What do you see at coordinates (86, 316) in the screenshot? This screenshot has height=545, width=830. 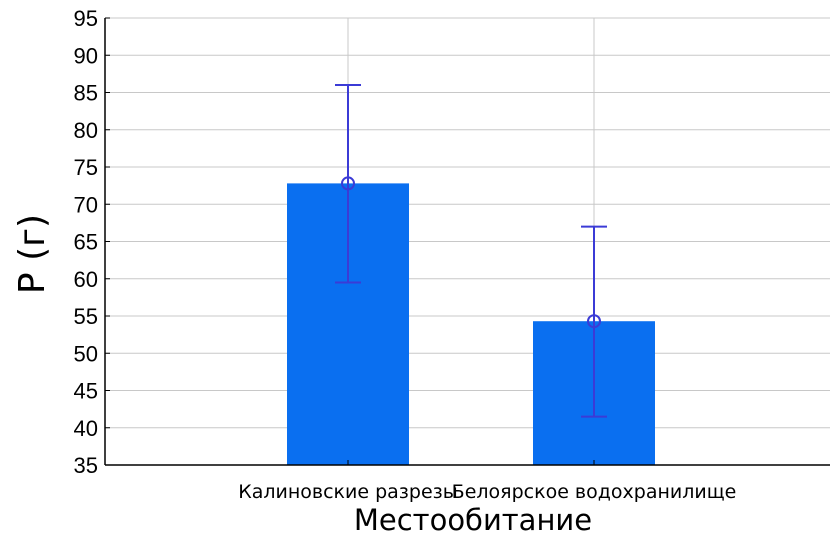 I see `y-tick-label: 55` at bounding box center [86, 316].